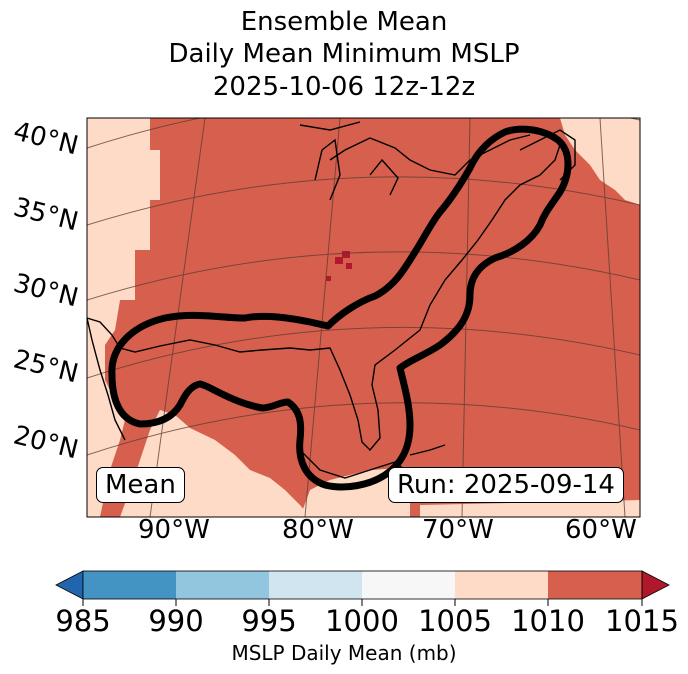 The height and width of the screenshot is (674, 688). Describe the element at coordinates (601, 530) in the screenshot. I see `lon-label-60w: 60°W` at that location.